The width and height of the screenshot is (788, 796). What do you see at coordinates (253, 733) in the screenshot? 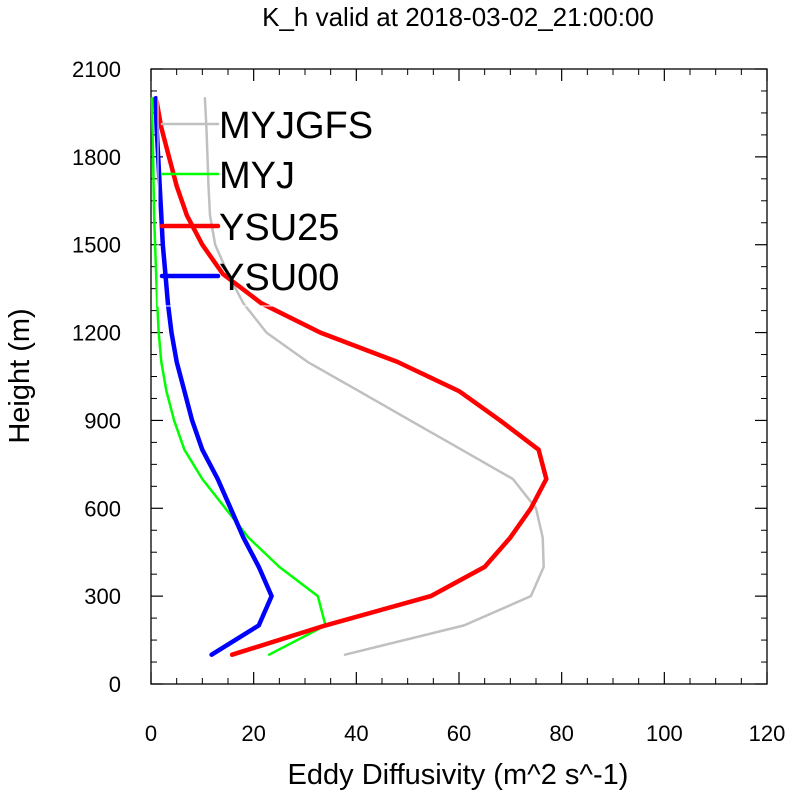
I see `x-tick-label: 20` at bounding box center [253, 733].